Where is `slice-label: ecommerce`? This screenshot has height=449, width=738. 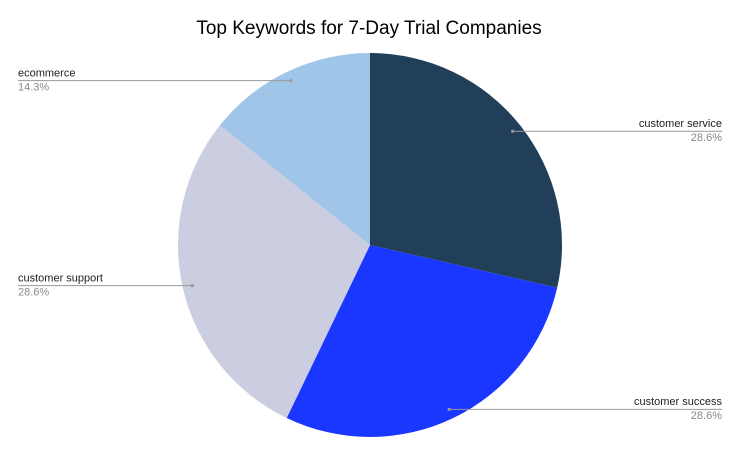
slice-label: ecommerce is located at coordinates (46, 74).